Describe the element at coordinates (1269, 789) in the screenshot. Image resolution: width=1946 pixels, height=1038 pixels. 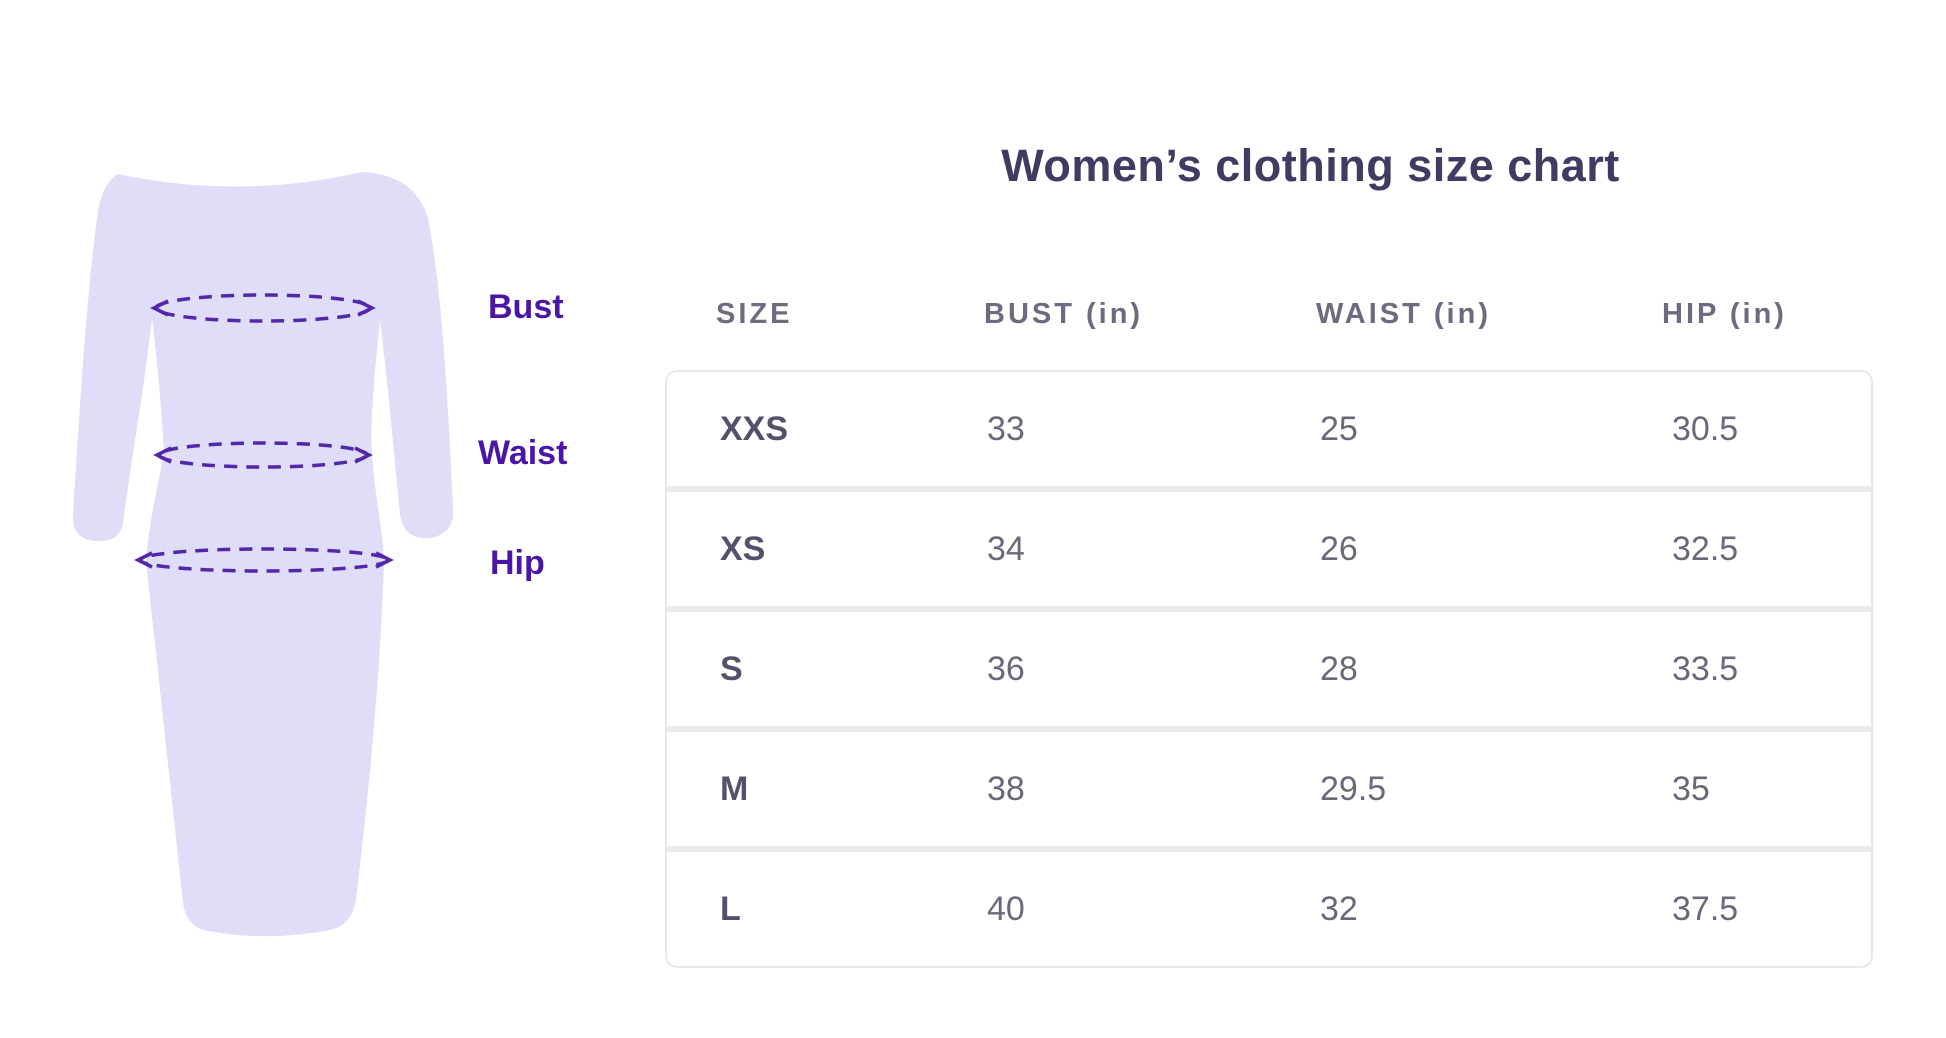
I see `table-row-m: M 38 29.5 35` at that location.